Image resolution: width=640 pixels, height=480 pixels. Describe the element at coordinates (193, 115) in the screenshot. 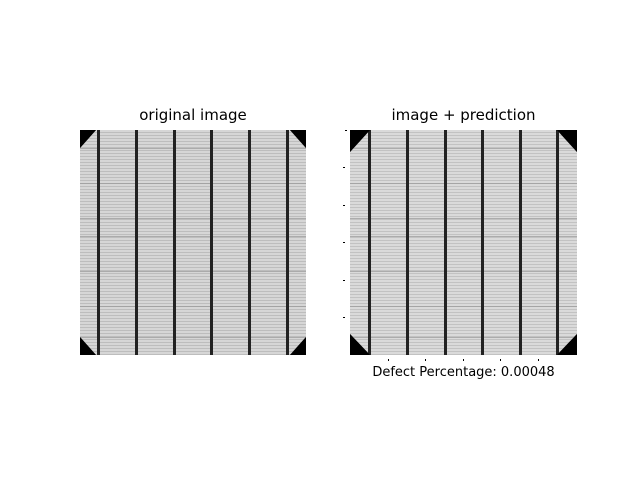

I see `panel-title-original: original image` at that location.